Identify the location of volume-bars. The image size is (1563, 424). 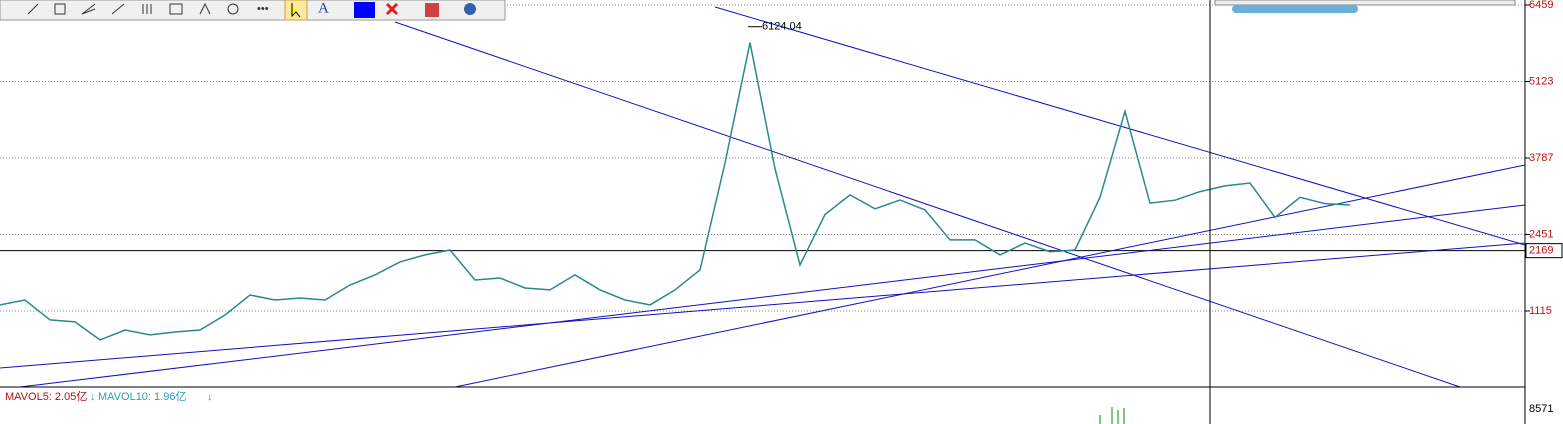
(1112, 415).